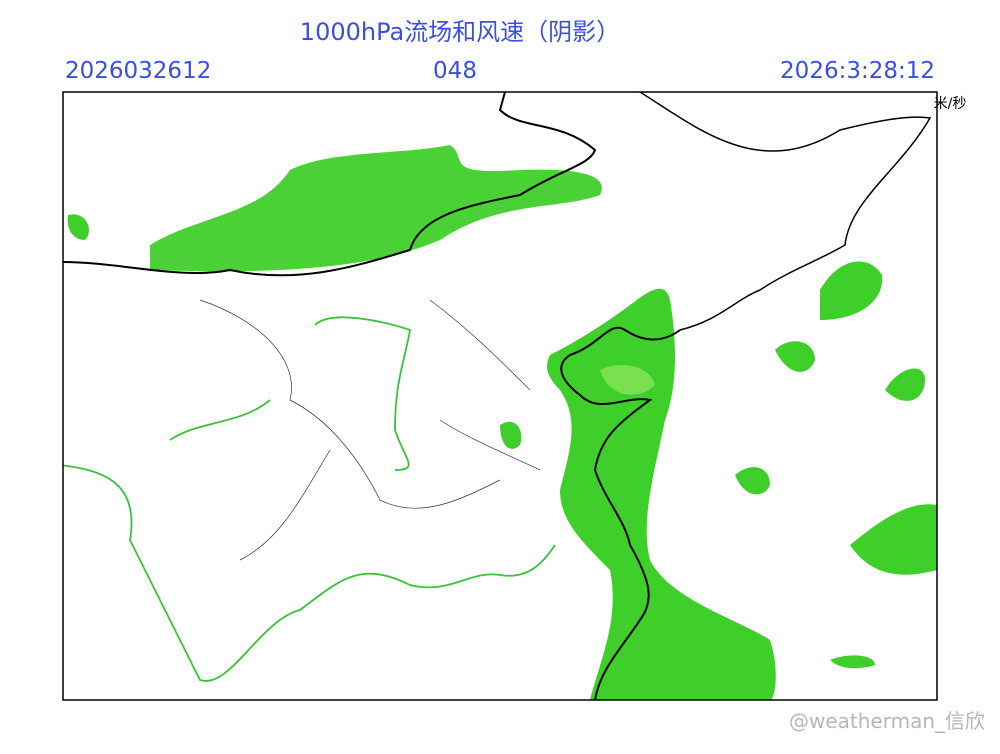 This screenshot has height=754, width=1000. I want to click on valid-time: 2026:3:28:12, so click(857, 71).